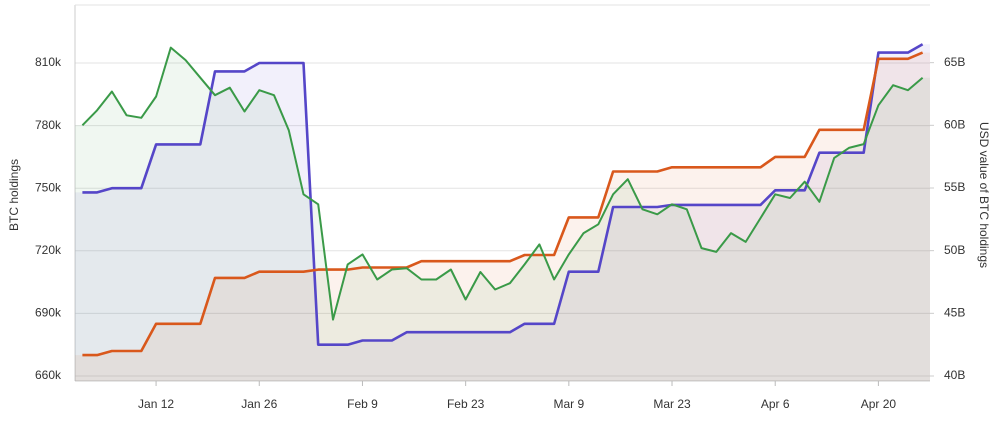 Image resolution: width=991 pixels, height=425 pixels. What do you see at coordinates (48, 250) in the screenshot?
I see `y-tick-label: 720k` at bounding box center [48, 250].